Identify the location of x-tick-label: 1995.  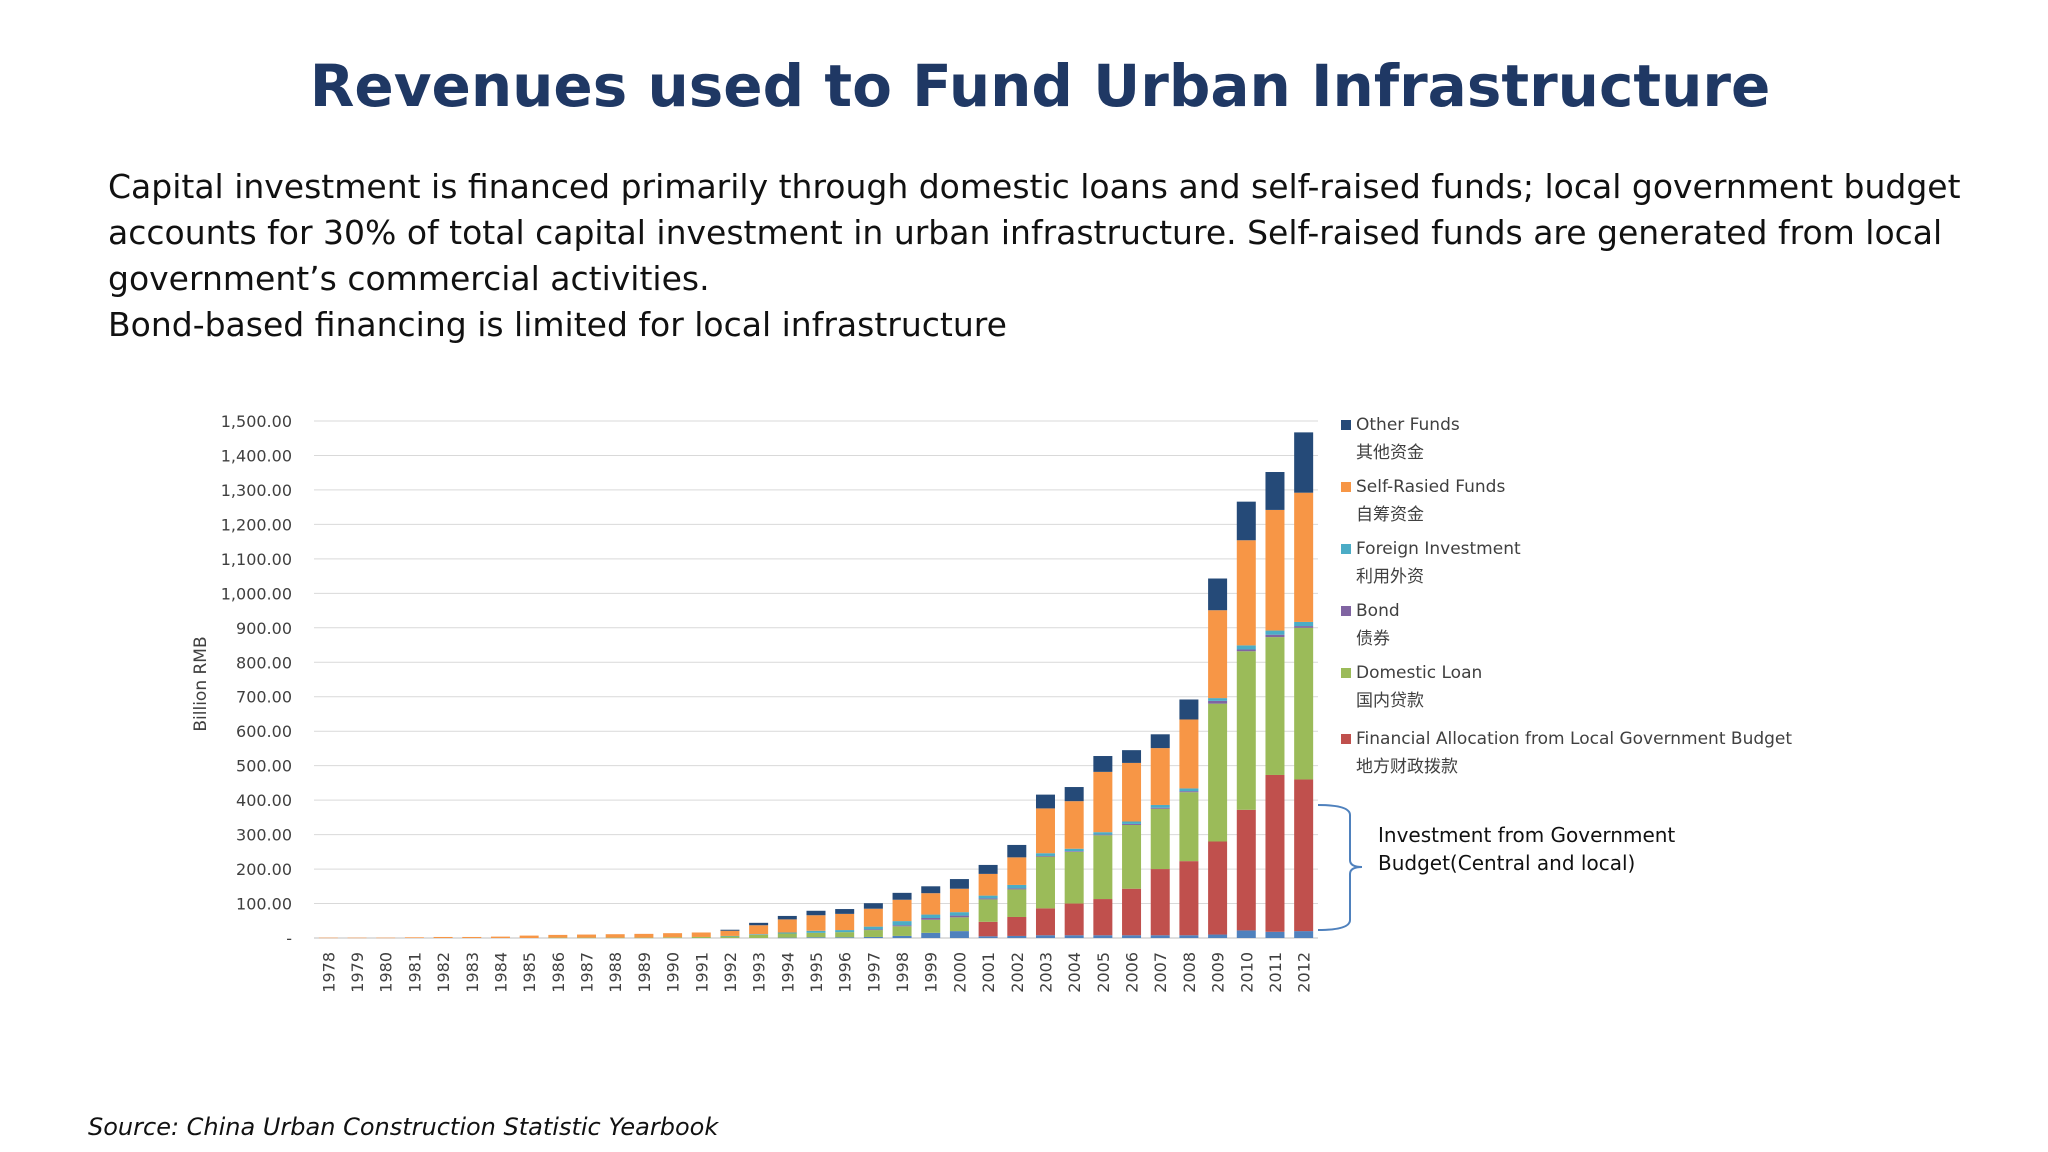
(816, 972).